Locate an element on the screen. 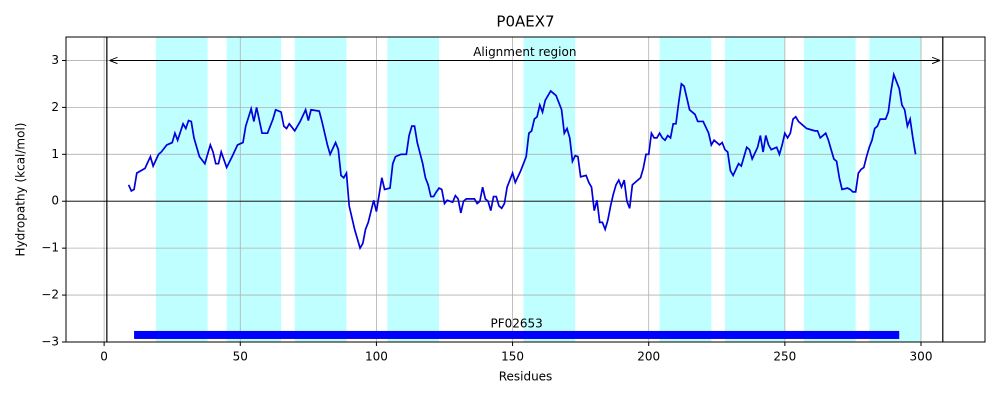 Image resolution: width=1000 pixels, height=400 pixels. domain-bar is located at coordinates (517, 334).